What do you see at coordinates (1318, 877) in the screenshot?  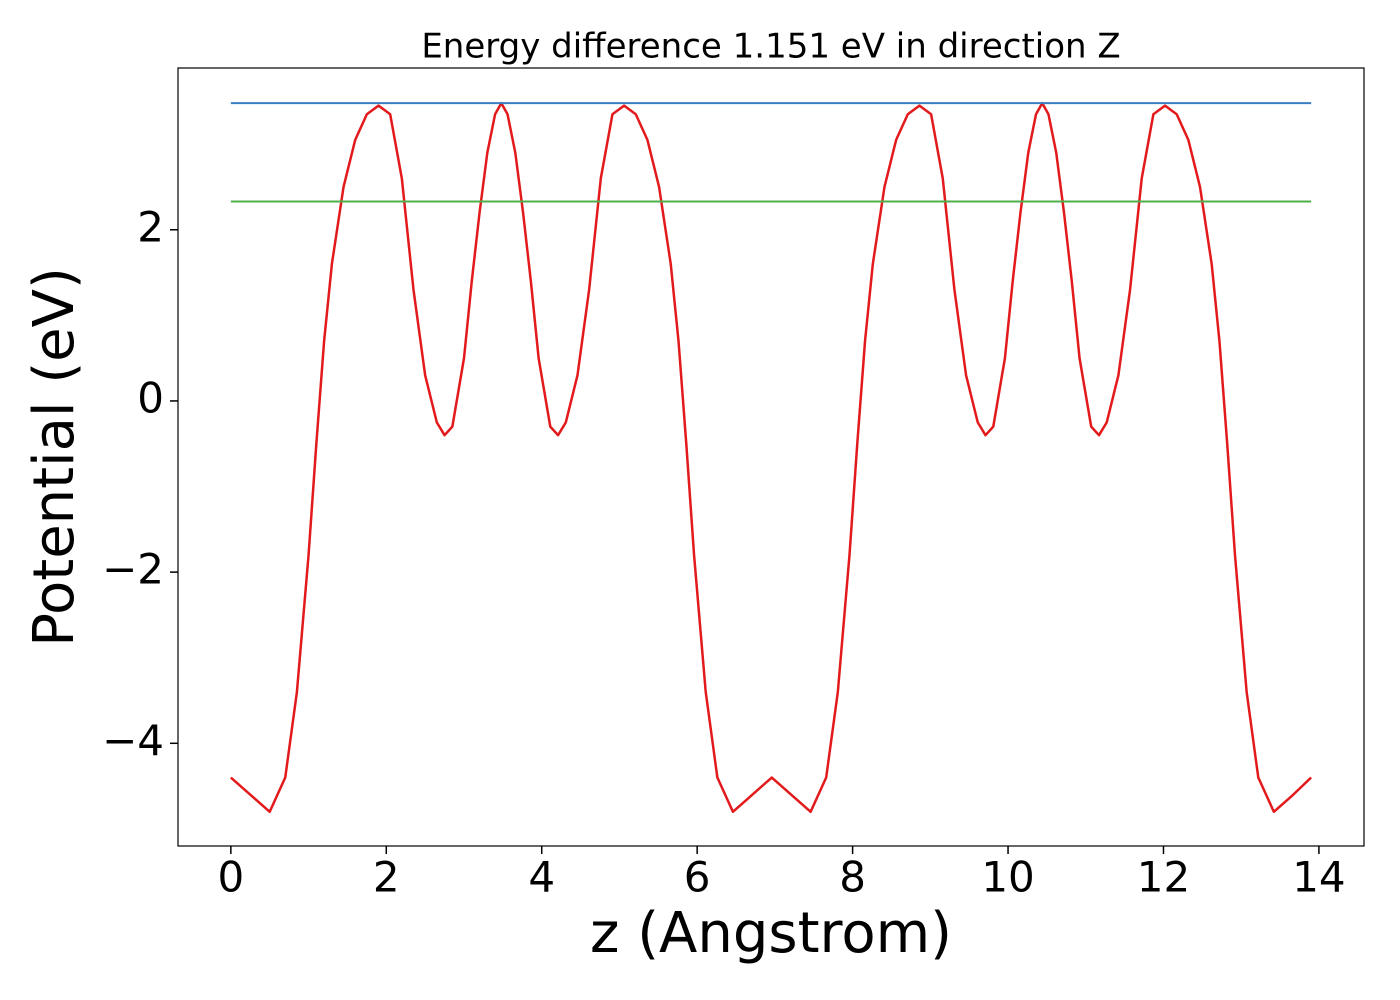 I see `x-tick-label: 14` at bounding box center [1318, 877].